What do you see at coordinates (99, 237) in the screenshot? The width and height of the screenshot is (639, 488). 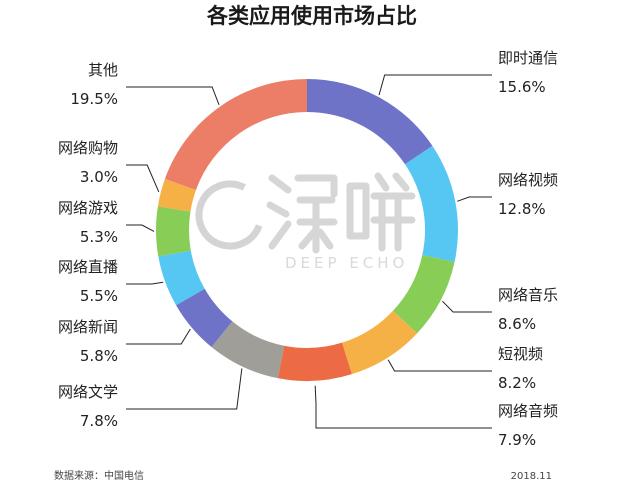 I see `slice-value-label: 5.3%` at bounding box center [99, 237].